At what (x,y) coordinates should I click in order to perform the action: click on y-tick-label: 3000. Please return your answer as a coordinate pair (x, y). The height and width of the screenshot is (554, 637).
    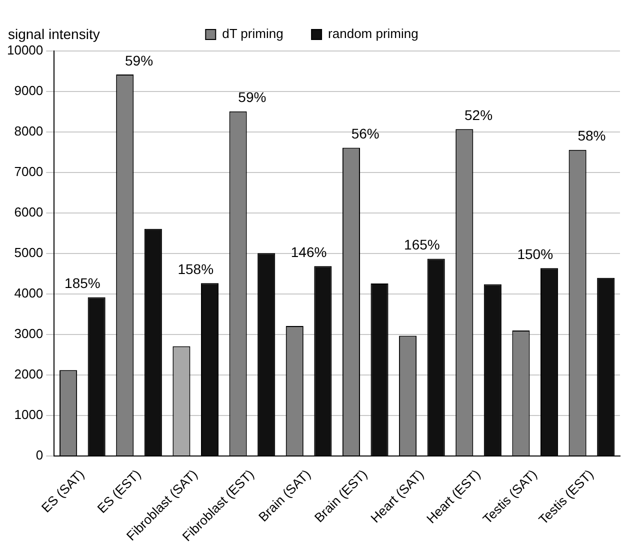
    Looking at the image, I should click on (29, 334).